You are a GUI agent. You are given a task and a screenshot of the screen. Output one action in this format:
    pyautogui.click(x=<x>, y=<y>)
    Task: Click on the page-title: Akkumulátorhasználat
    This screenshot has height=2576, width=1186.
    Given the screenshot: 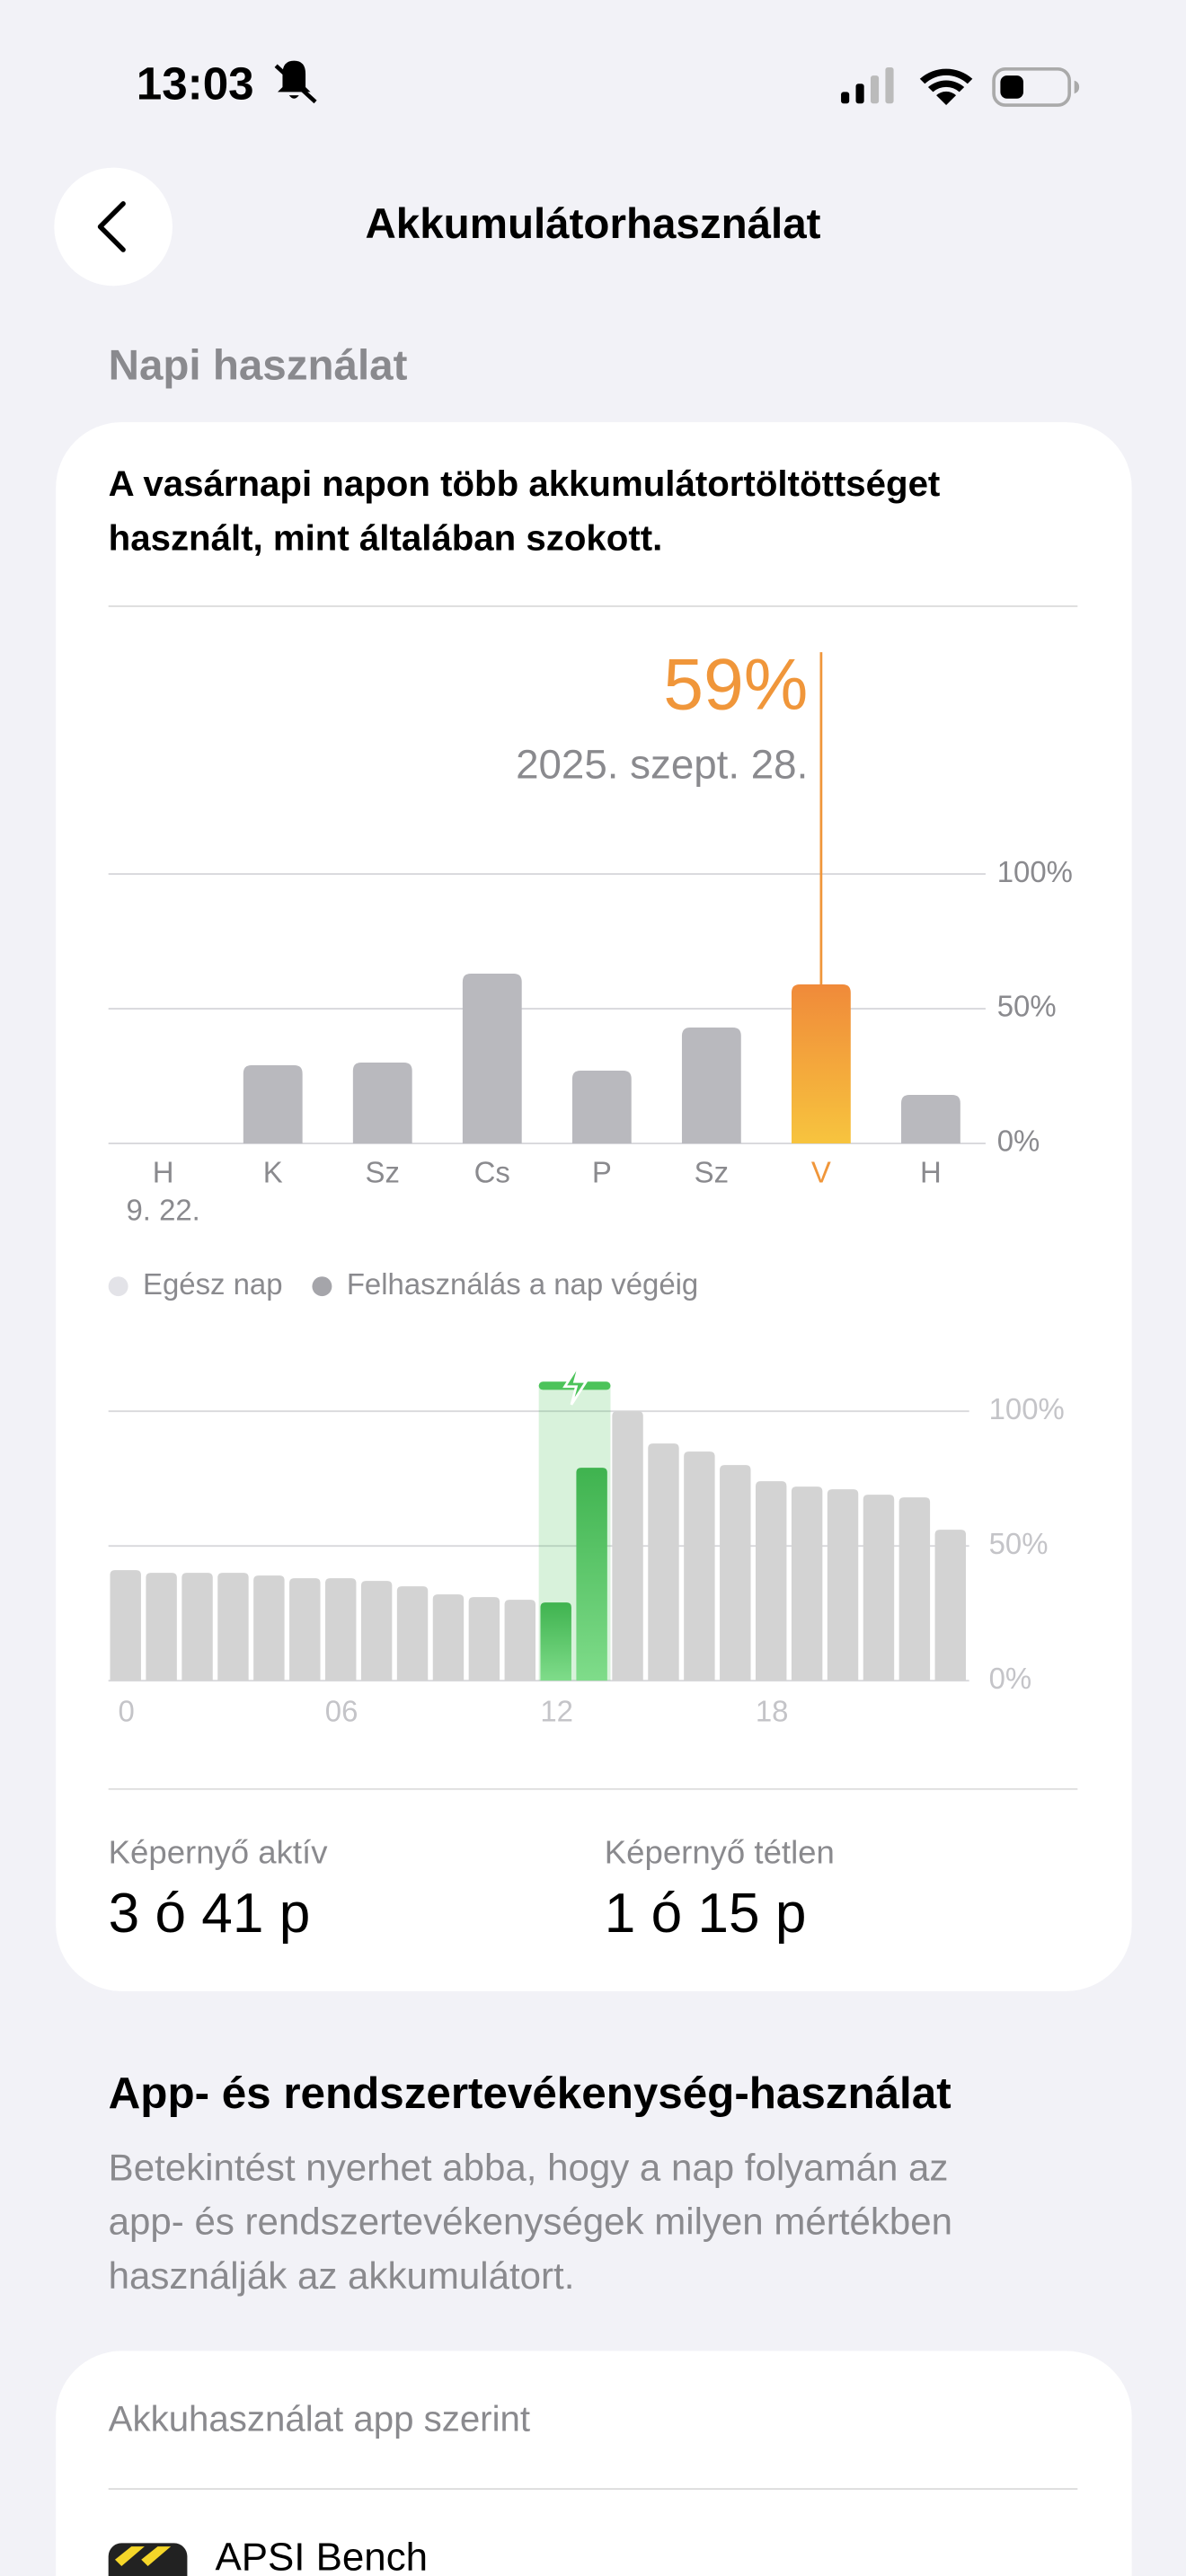 What is the action you would take?
    pyautogui.click(x=592, y=224)
    